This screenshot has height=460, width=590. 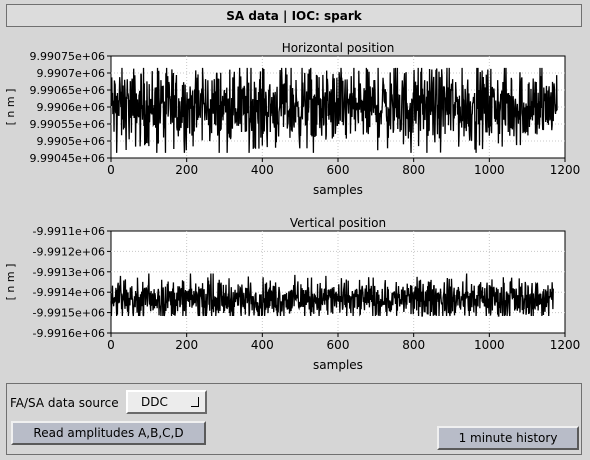 I want to click on data-source-value: DDC, so click(x=154, y=402).